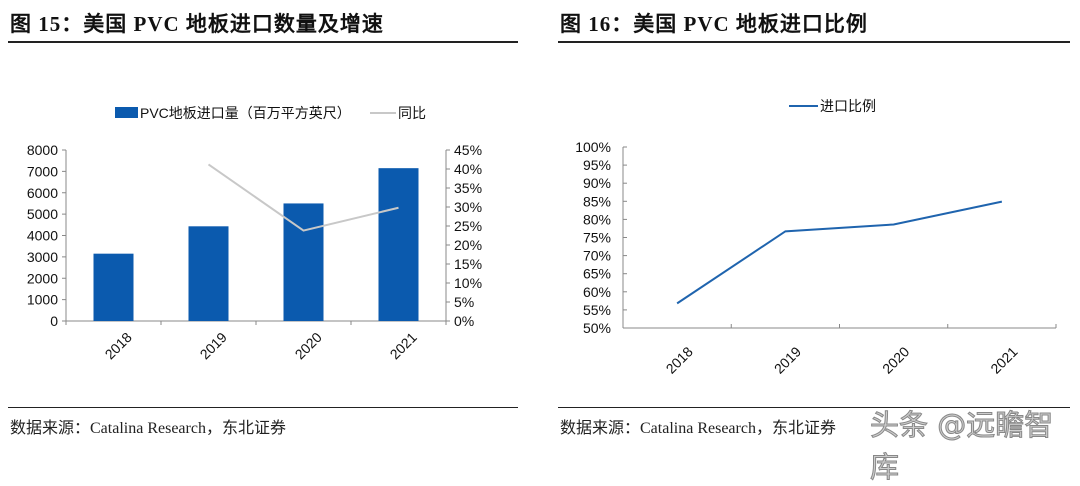 The height and width of the screenshot is (486, 1080). What do you see at coordinates (303, 262) in the screenshot?
I see `bar-2020` at bounding box center [303, 262].